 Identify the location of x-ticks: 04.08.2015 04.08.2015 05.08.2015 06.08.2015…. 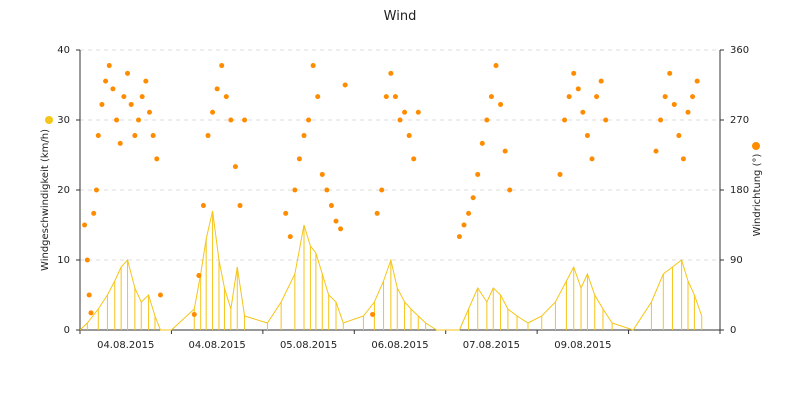
(400, 340).